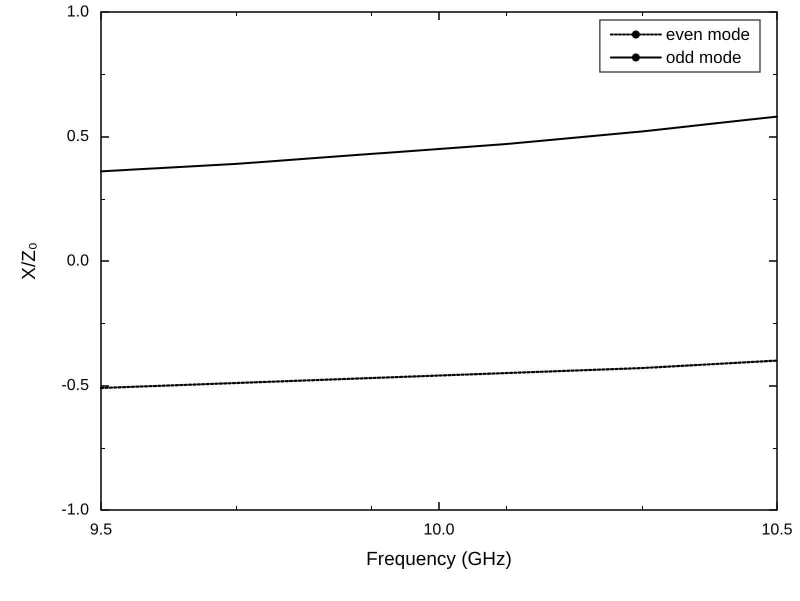 Image resolution: width=800 pixels, height=601 pixels. Describe the element at coordinates (777, 530) in the screenshot. I see `x-tick-label: 10.5` at that location.